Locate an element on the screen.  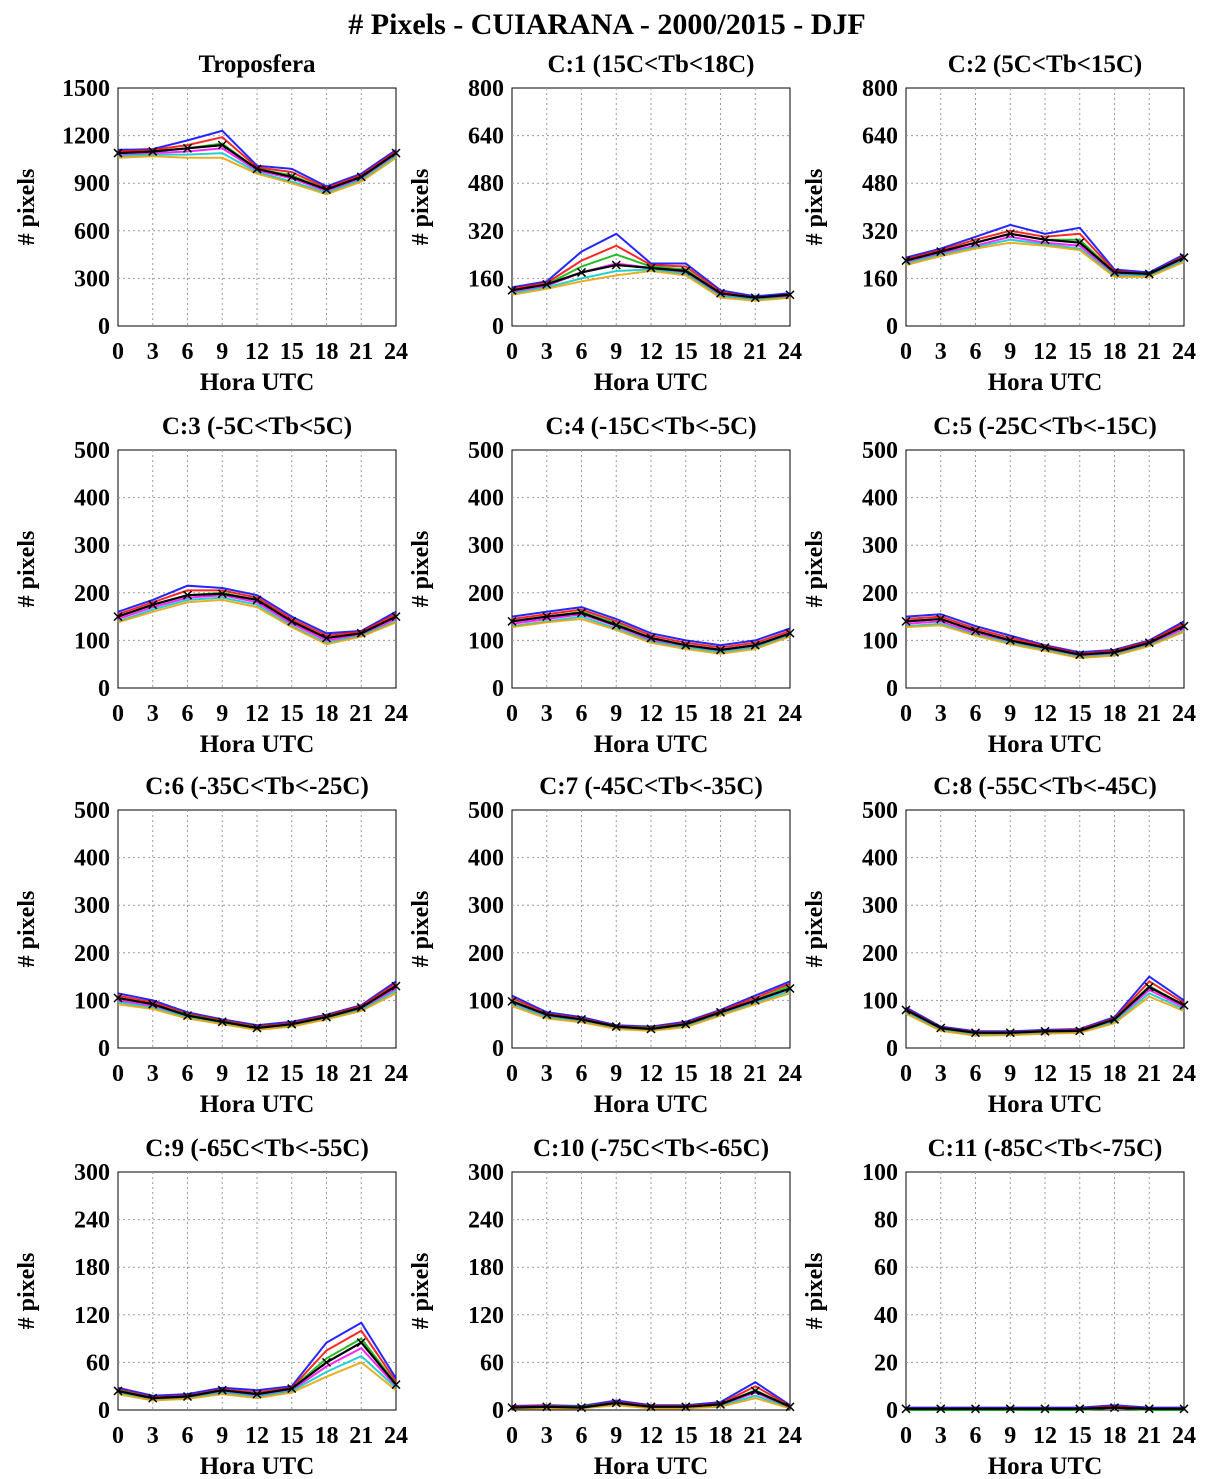
y-tick-label: 640 is located at coordinates (486, 137).